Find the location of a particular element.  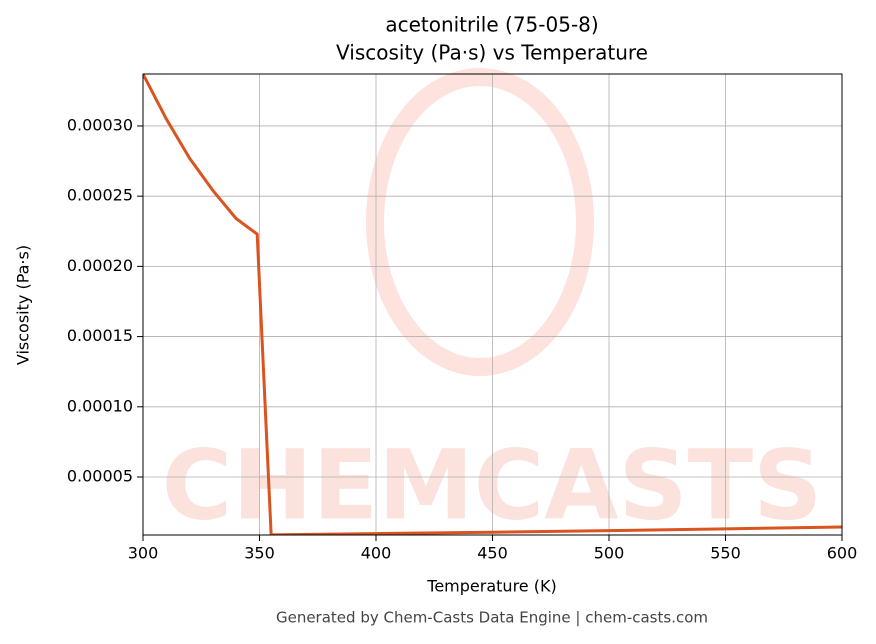

y-tick-label: 0.00020 is located at coordinates (100, 265).